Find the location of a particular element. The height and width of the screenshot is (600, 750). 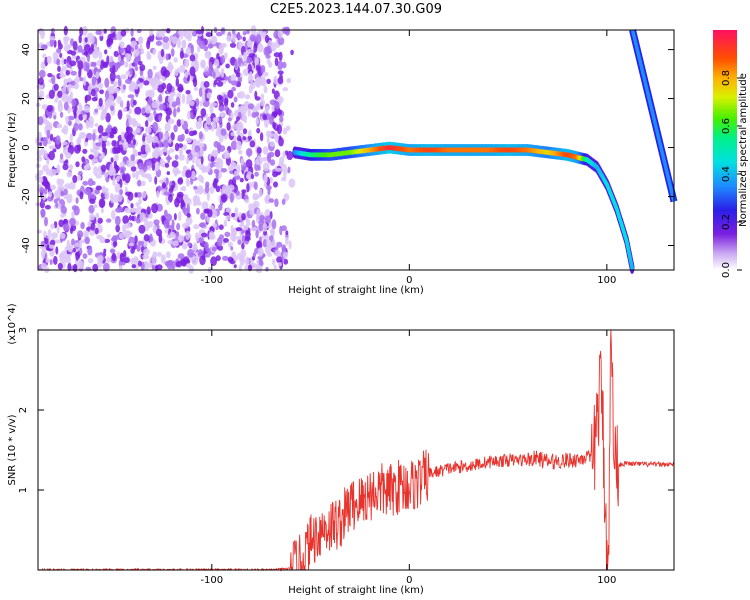

colorbar-tick-label: 0.0 is located at coordinates (726, 270).